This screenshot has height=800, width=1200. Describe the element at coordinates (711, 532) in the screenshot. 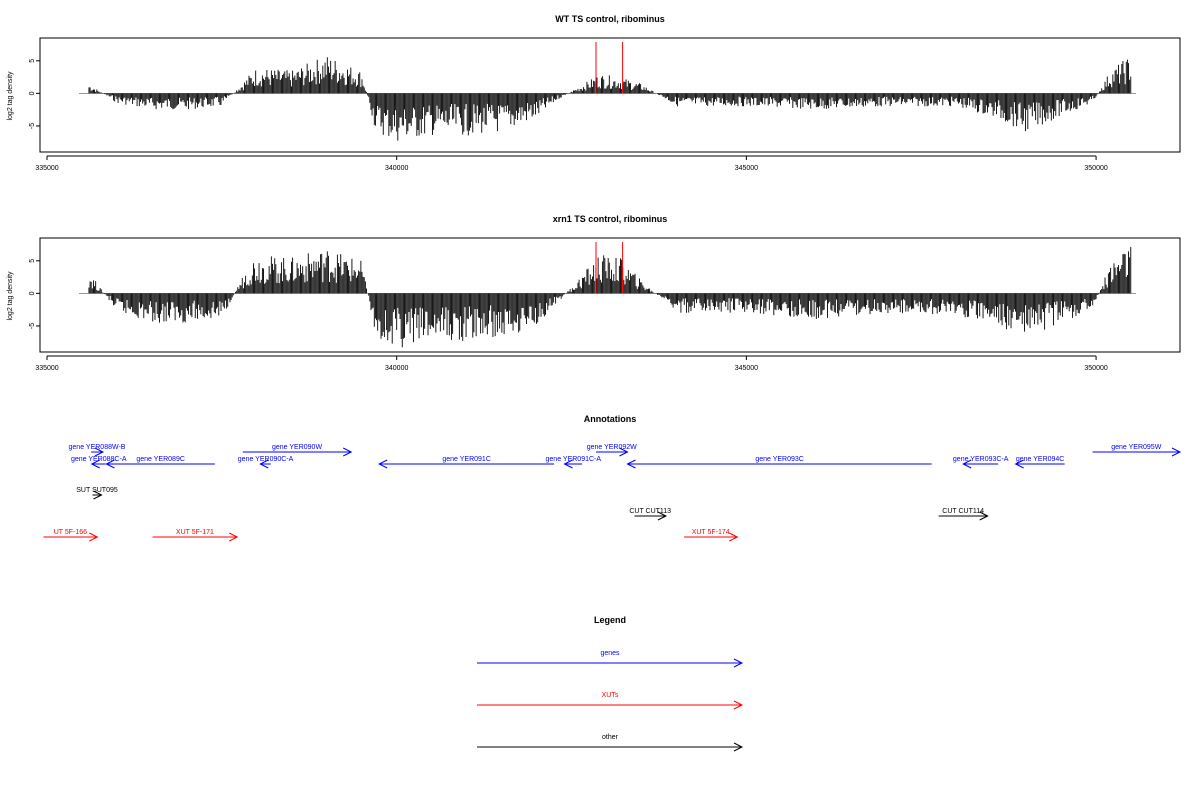

I see `annotation-label: XUT 5F-174` at that location.